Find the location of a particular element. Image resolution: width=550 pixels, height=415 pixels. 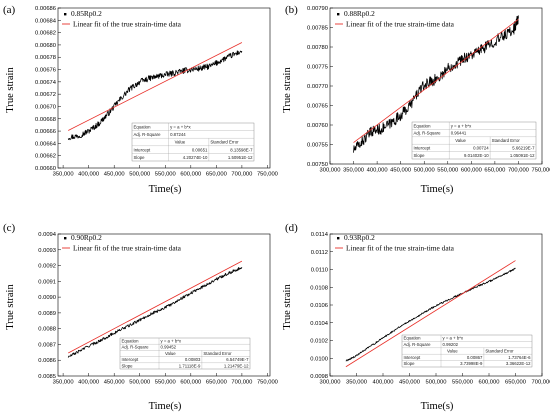

y-tick-label: 0.0094 is located at coordinates (47, 235).